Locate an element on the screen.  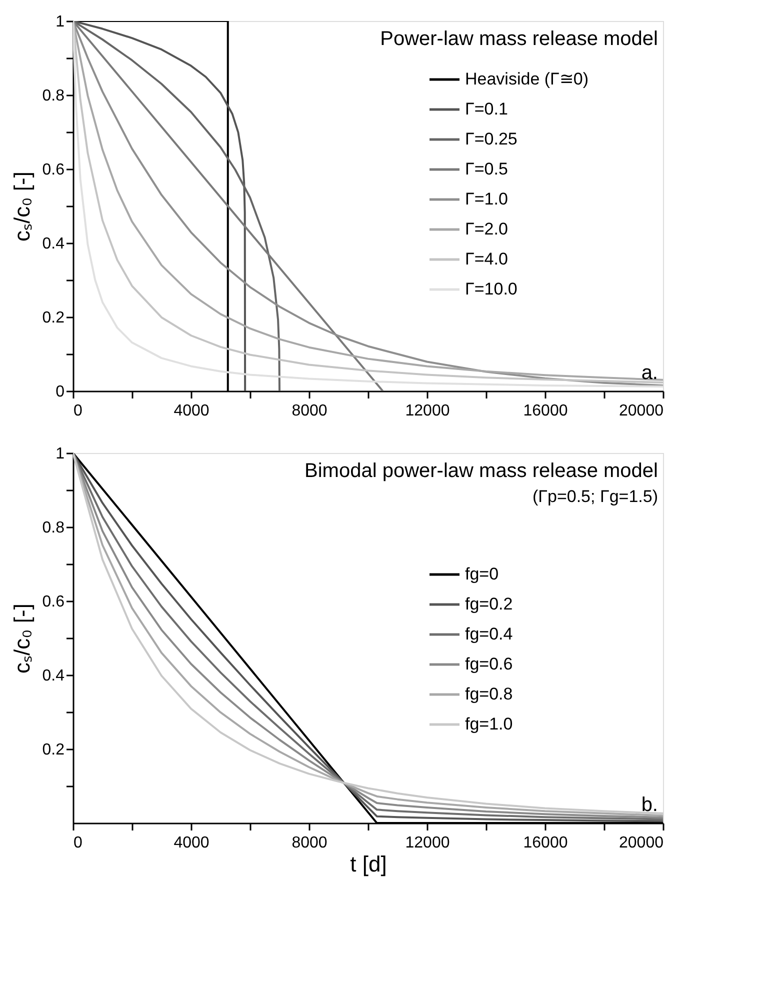
legend-label: Γ=1.0 is located at coordinates (486, 199).